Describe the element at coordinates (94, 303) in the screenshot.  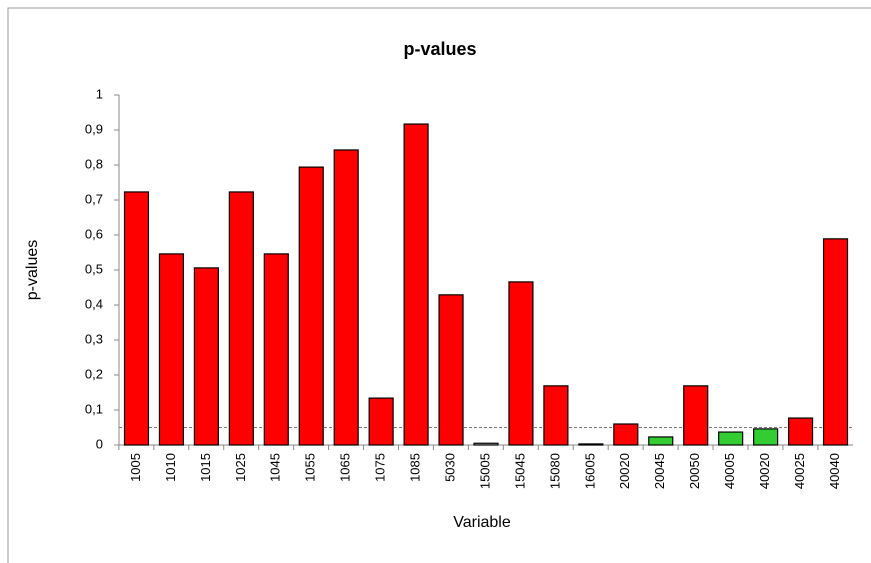
I see `y-tick-label: 0,4` at that location.